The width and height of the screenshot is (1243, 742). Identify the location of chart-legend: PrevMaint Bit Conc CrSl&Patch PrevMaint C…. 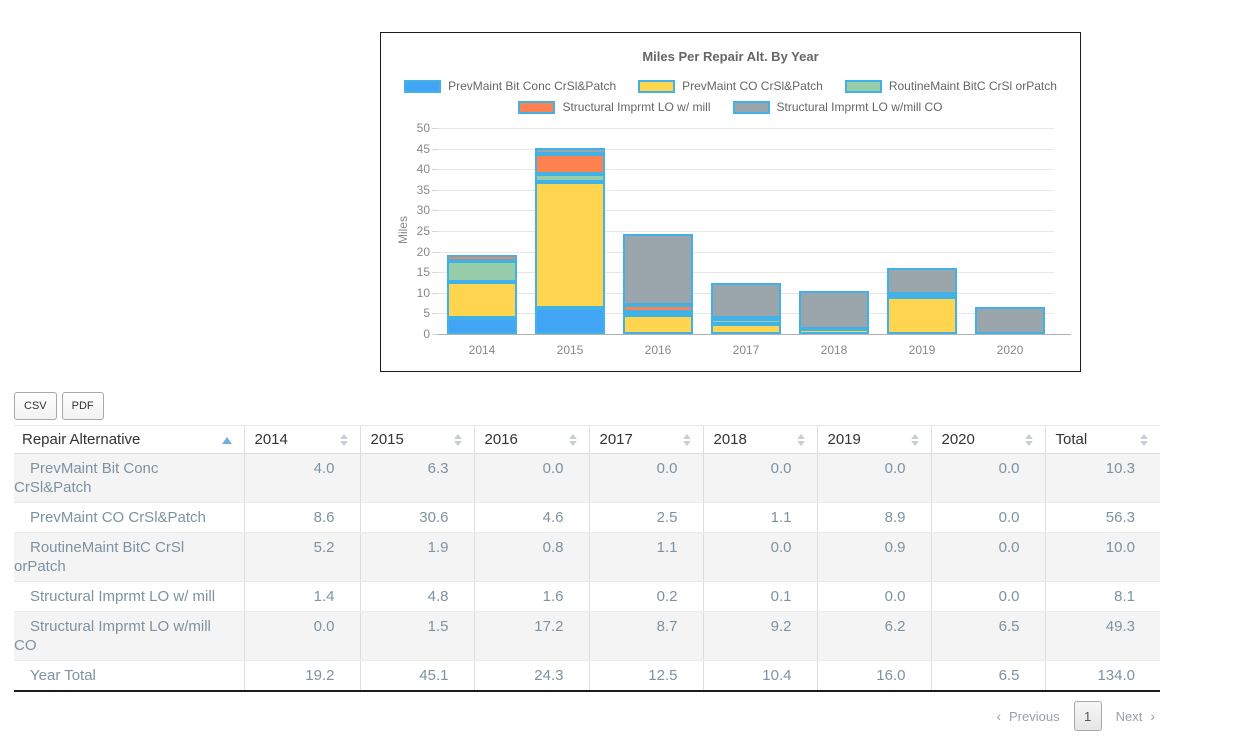
(730, 96).